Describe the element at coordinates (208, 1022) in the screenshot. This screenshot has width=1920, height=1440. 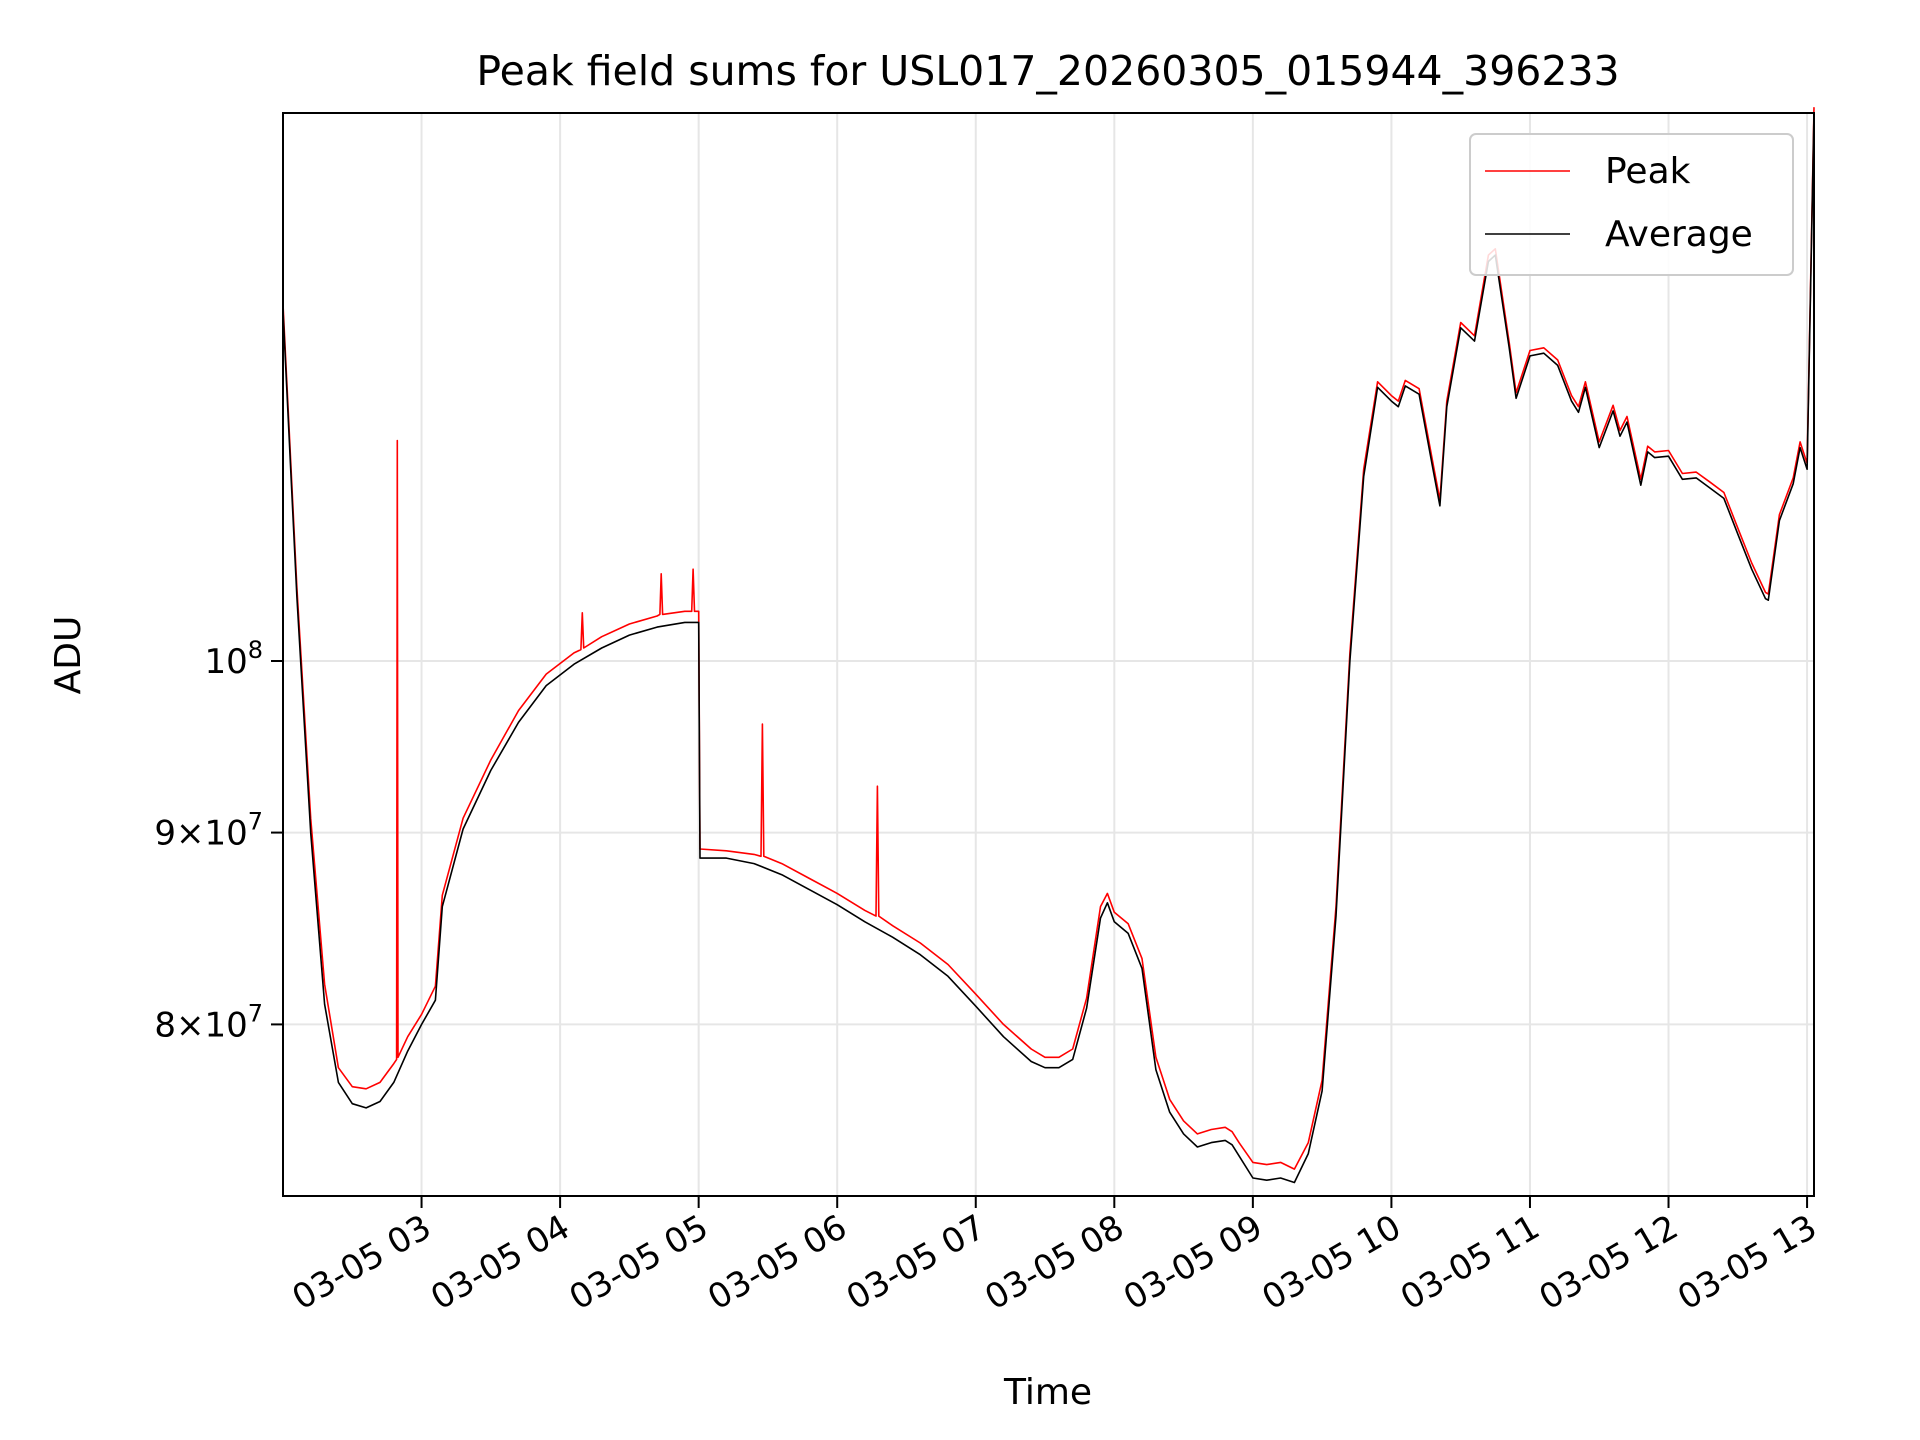
I see `y-tick-label: 8×107` at that location.